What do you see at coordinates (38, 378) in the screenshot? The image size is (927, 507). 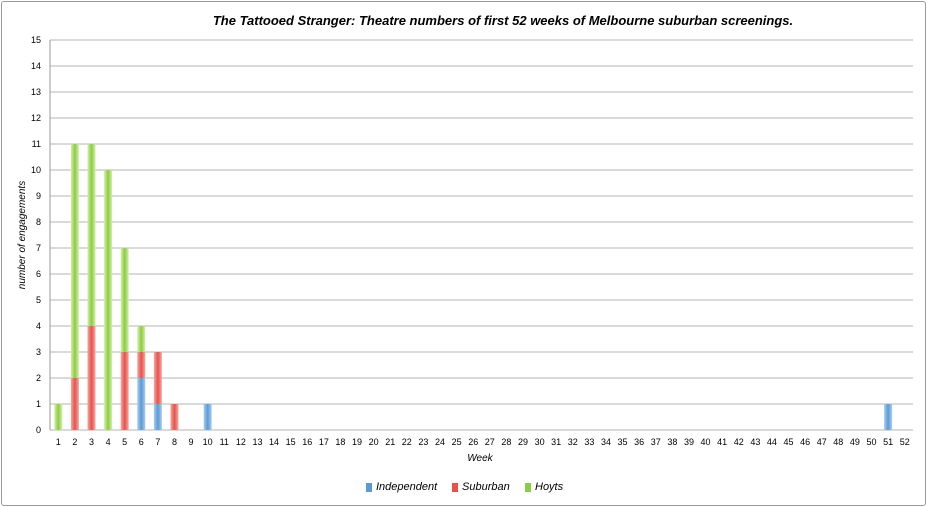 I see `y-tick-label: 2` at bounding box center [38, 378].